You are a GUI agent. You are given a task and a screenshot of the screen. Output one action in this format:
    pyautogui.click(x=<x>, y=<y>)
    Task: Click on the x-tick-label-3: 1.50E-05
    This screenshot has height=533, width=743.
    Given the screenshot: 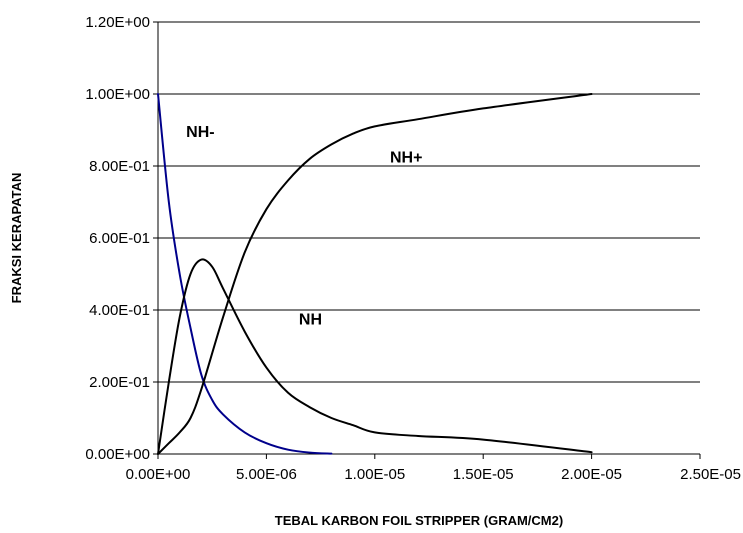 What is the action you would take?
    pyautogui.click(x=483, y=474)
    